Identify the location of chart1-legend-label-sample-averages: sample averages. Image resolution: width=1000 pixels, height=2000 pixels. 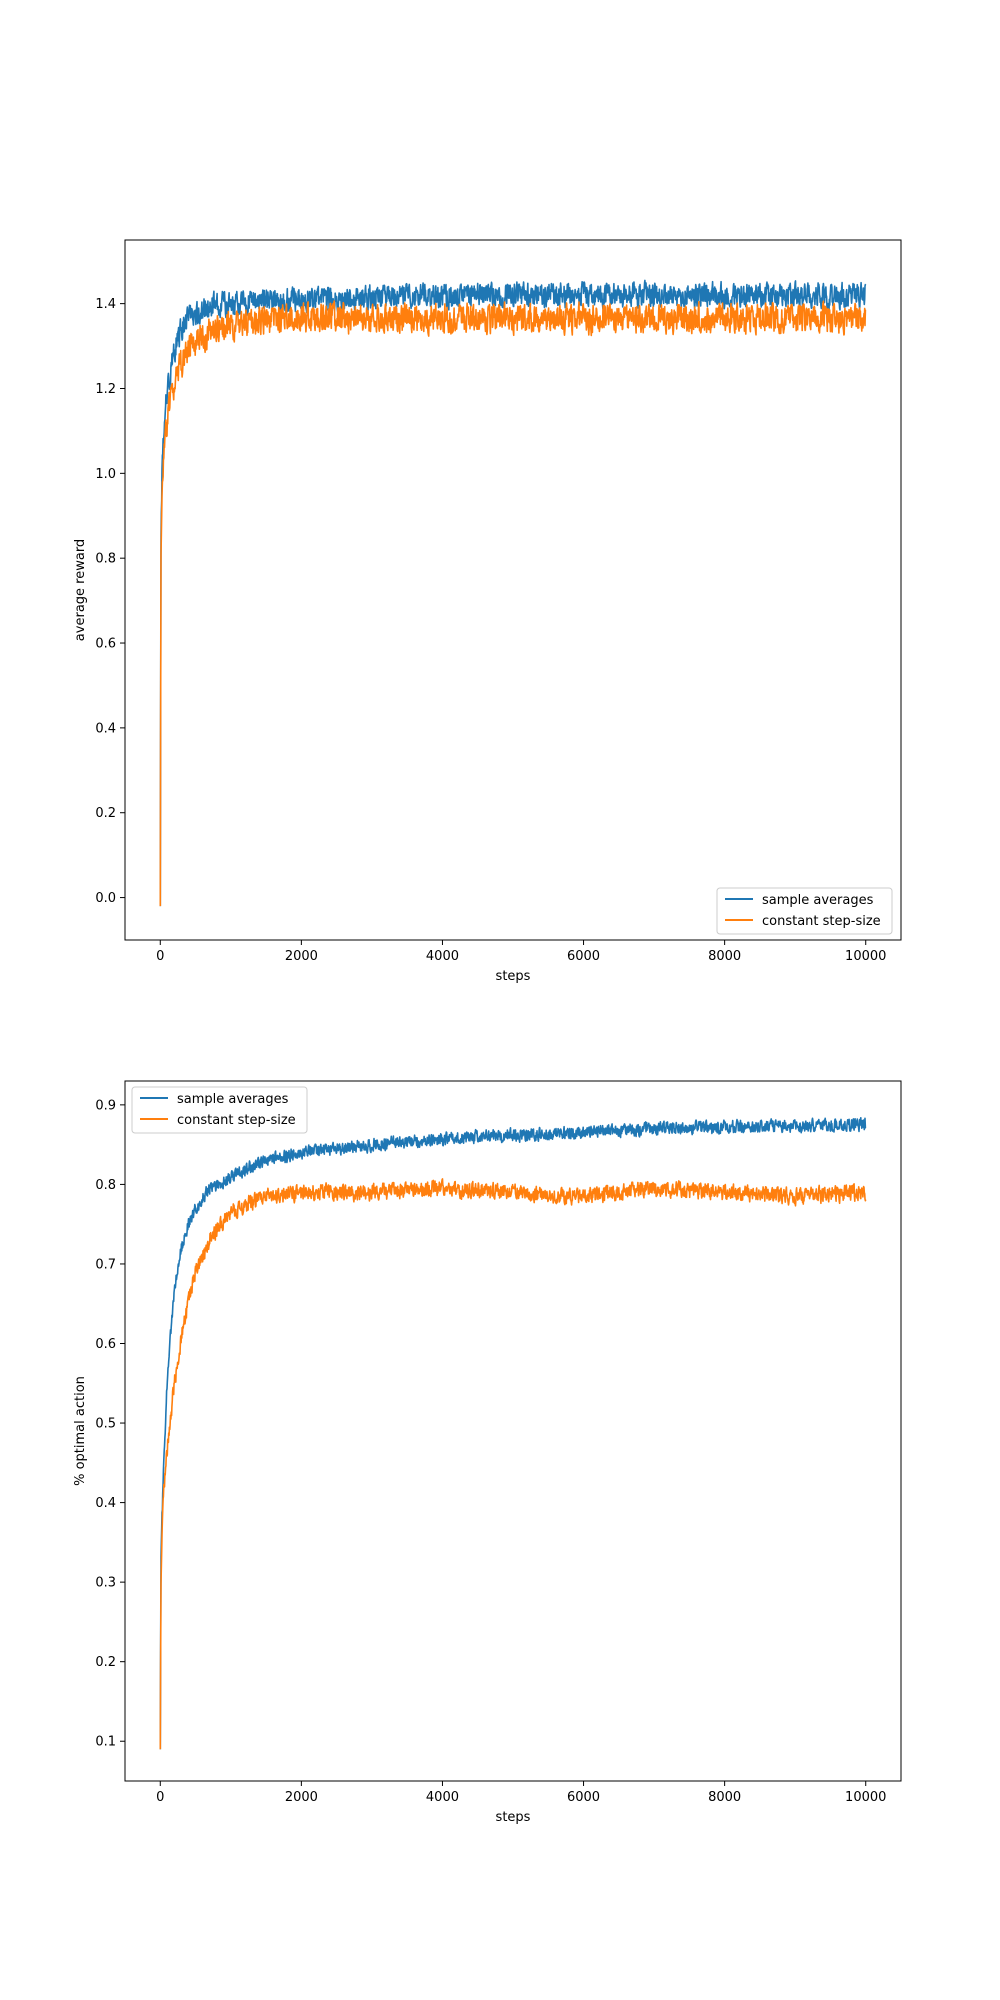
(818, 900).